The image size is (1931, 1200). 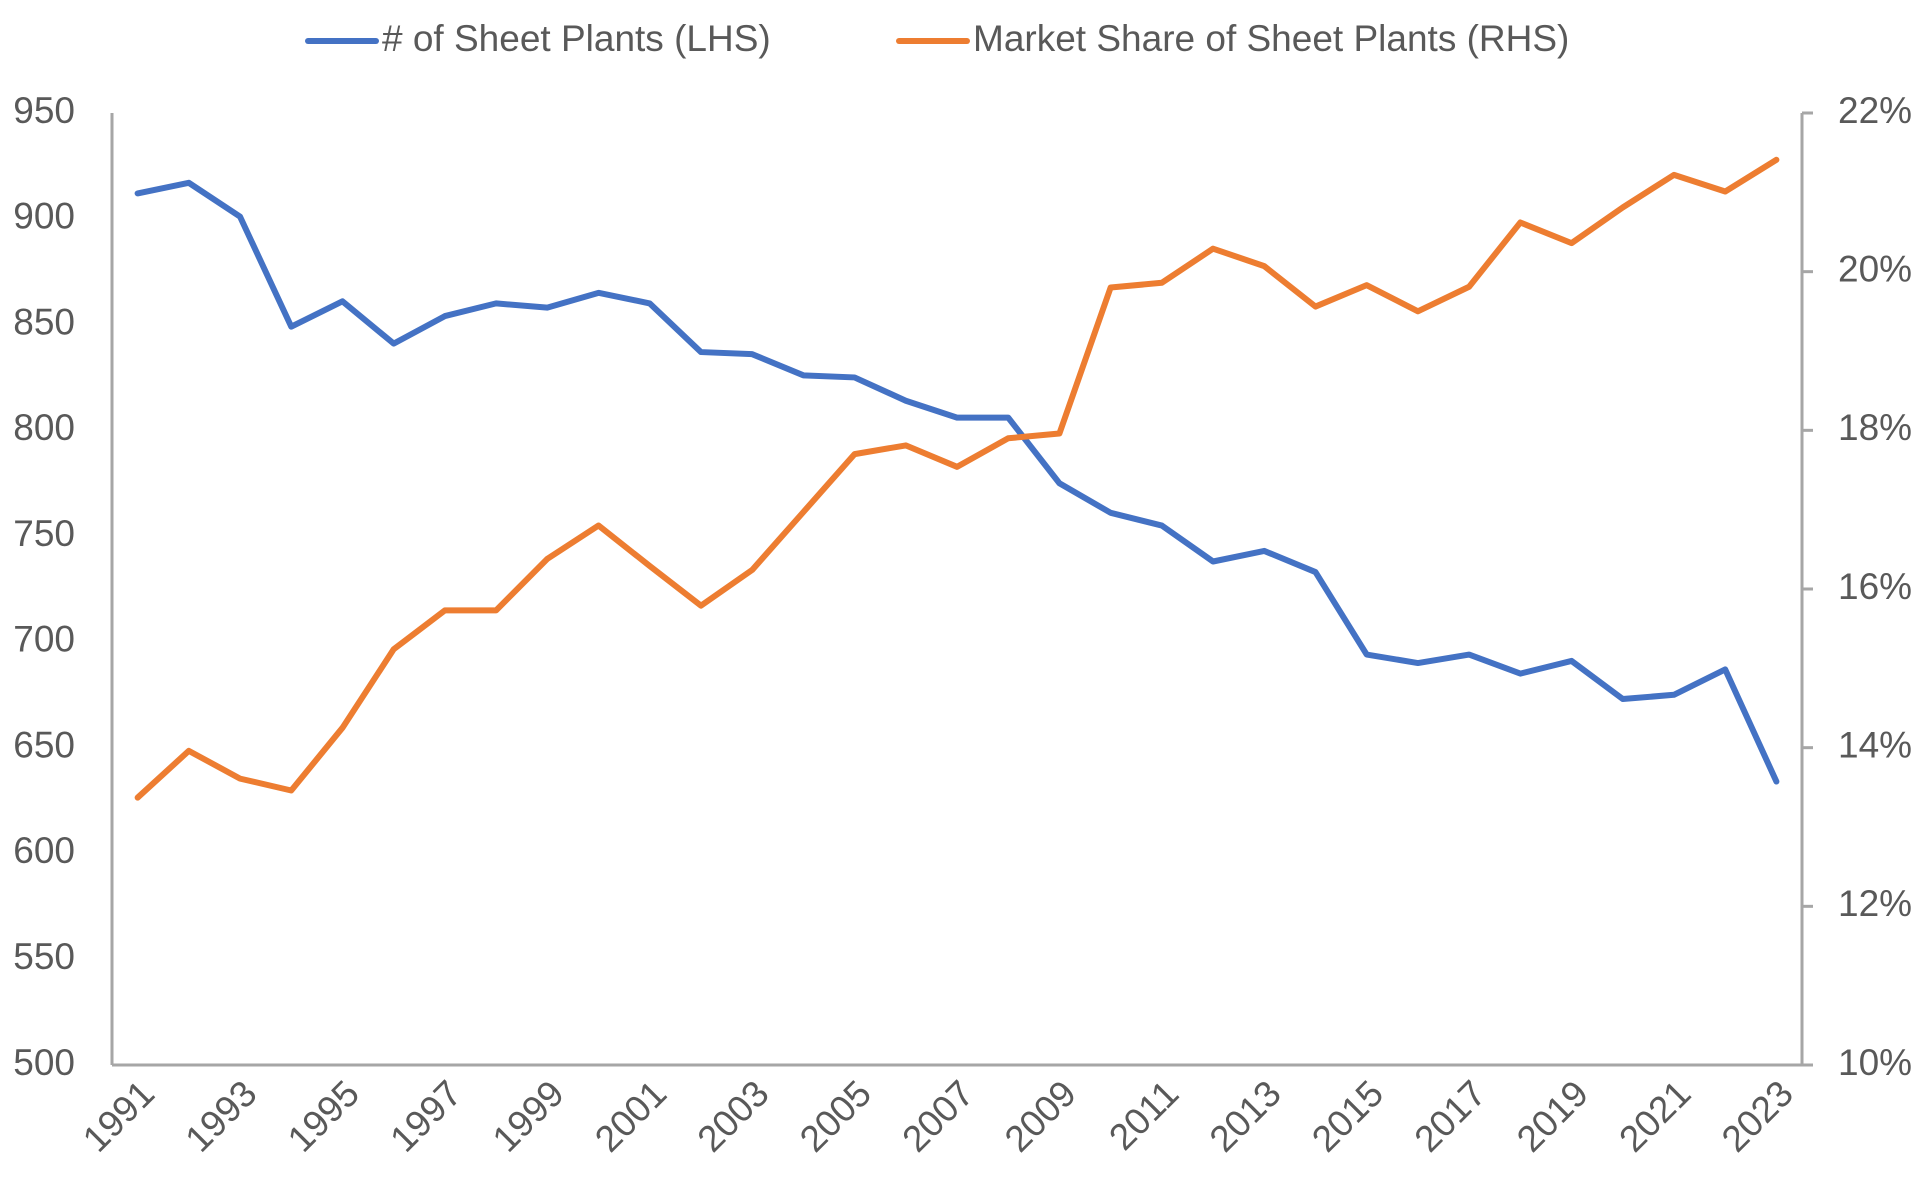 I want to click on legend-label: Market Share of Sheet Plants (RHS), so click(x=1271, y=38).